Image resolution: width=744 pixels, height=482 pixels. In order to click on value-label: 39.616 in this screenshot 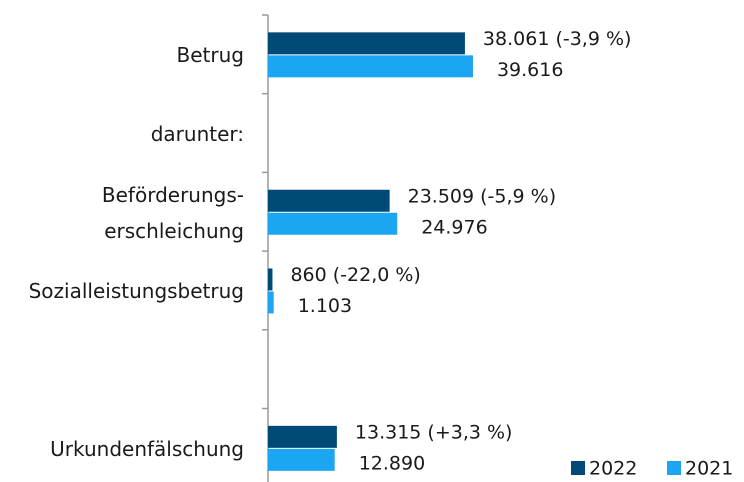, I will do `click(530, 70)`.